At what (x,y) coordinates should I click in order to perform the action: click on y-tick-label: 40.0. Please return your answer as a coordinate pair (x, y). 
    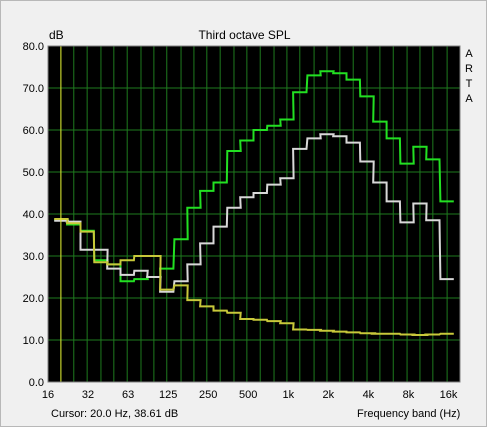
    Looking at the image, I should click on (33, 215).